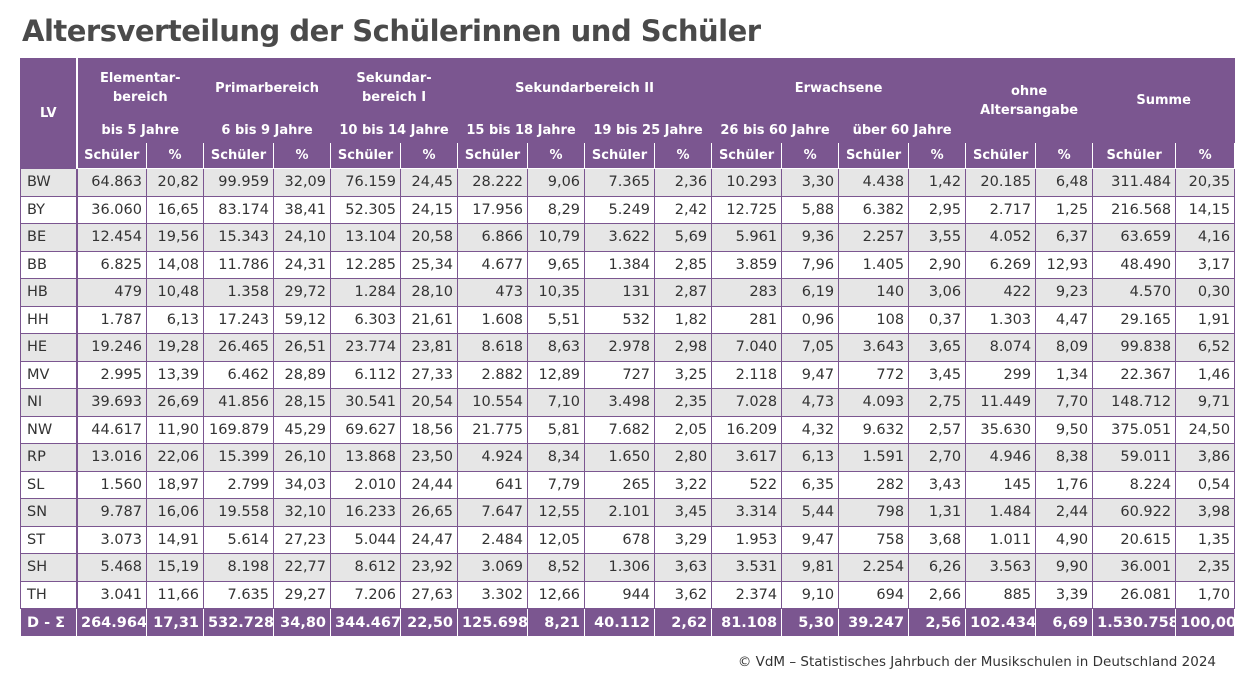 The image size is (1240, 693). Describe the element at coordinates (683, 540) in the screenshot. I see `cell-percent: 3,29` at that location.